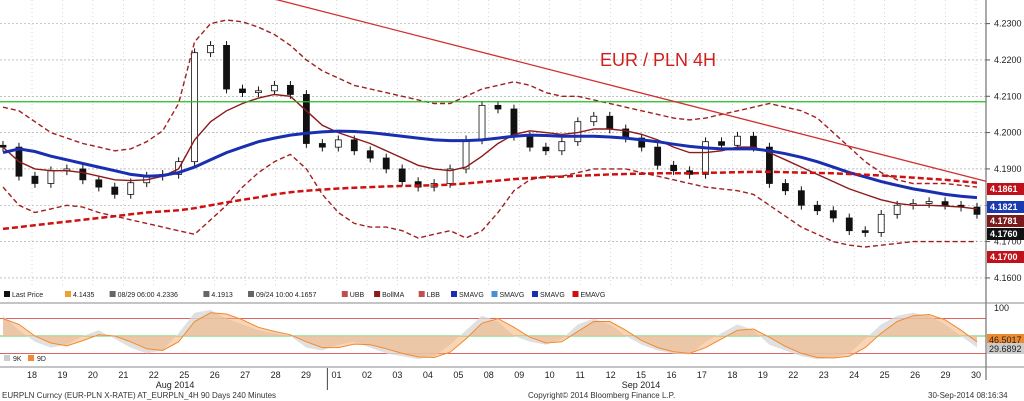  I want to click on date-tick-label: 03, so click(397, 375).